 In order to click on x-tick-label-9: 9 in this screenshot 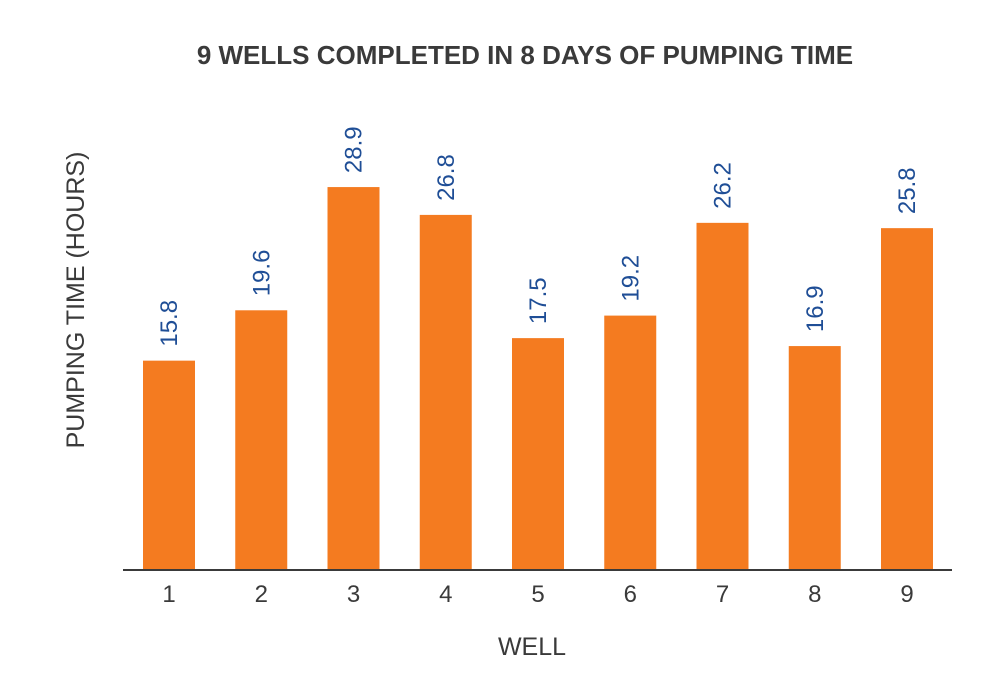, I will do `click(906, 594)`.